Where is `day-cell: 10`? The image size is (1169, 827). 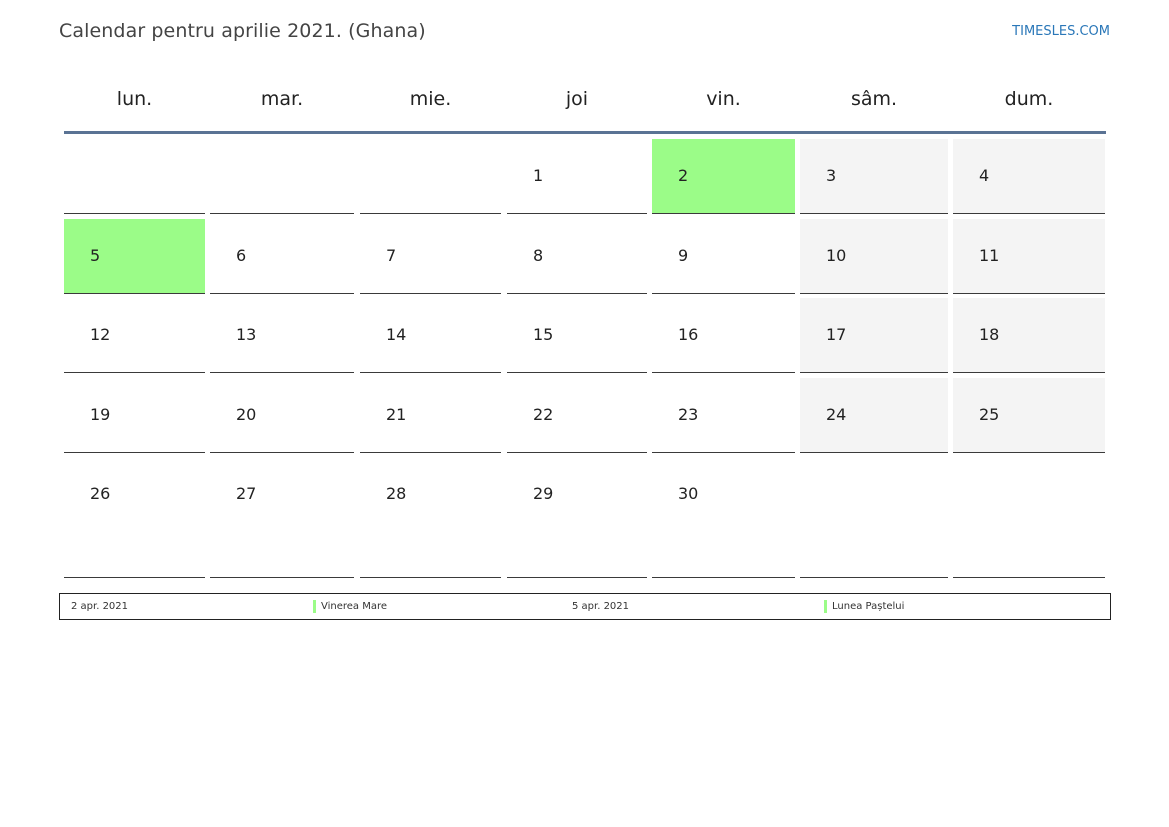 day-cell: 10 is located at coordinates (874, 256).